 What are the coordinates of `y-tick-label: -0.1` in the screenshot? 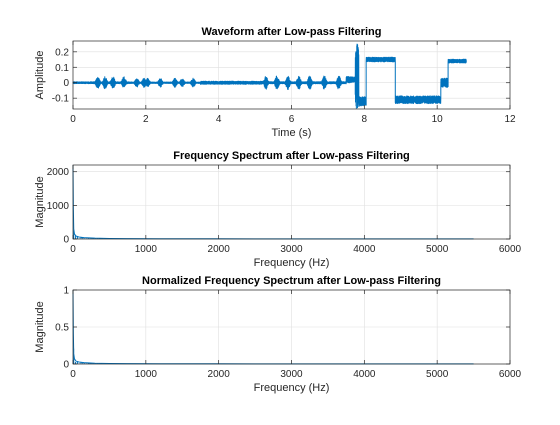 It's located at (61, 99).